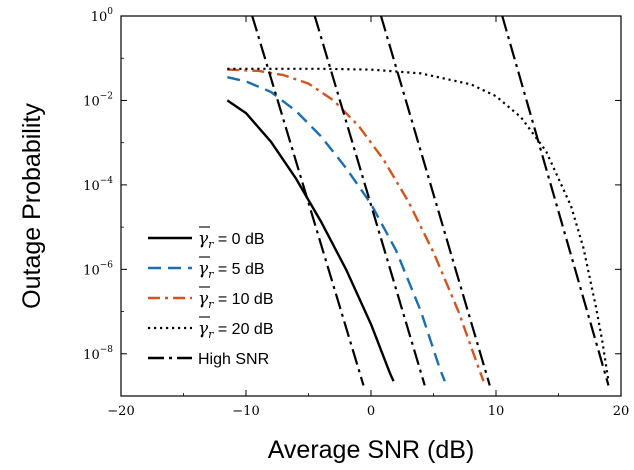 The height and width of the screenshot is (470, 634). Describe the element at coordinates (98, 185) in the screenshot. I see `y-tick-label: 10⁻⁴` at that location.